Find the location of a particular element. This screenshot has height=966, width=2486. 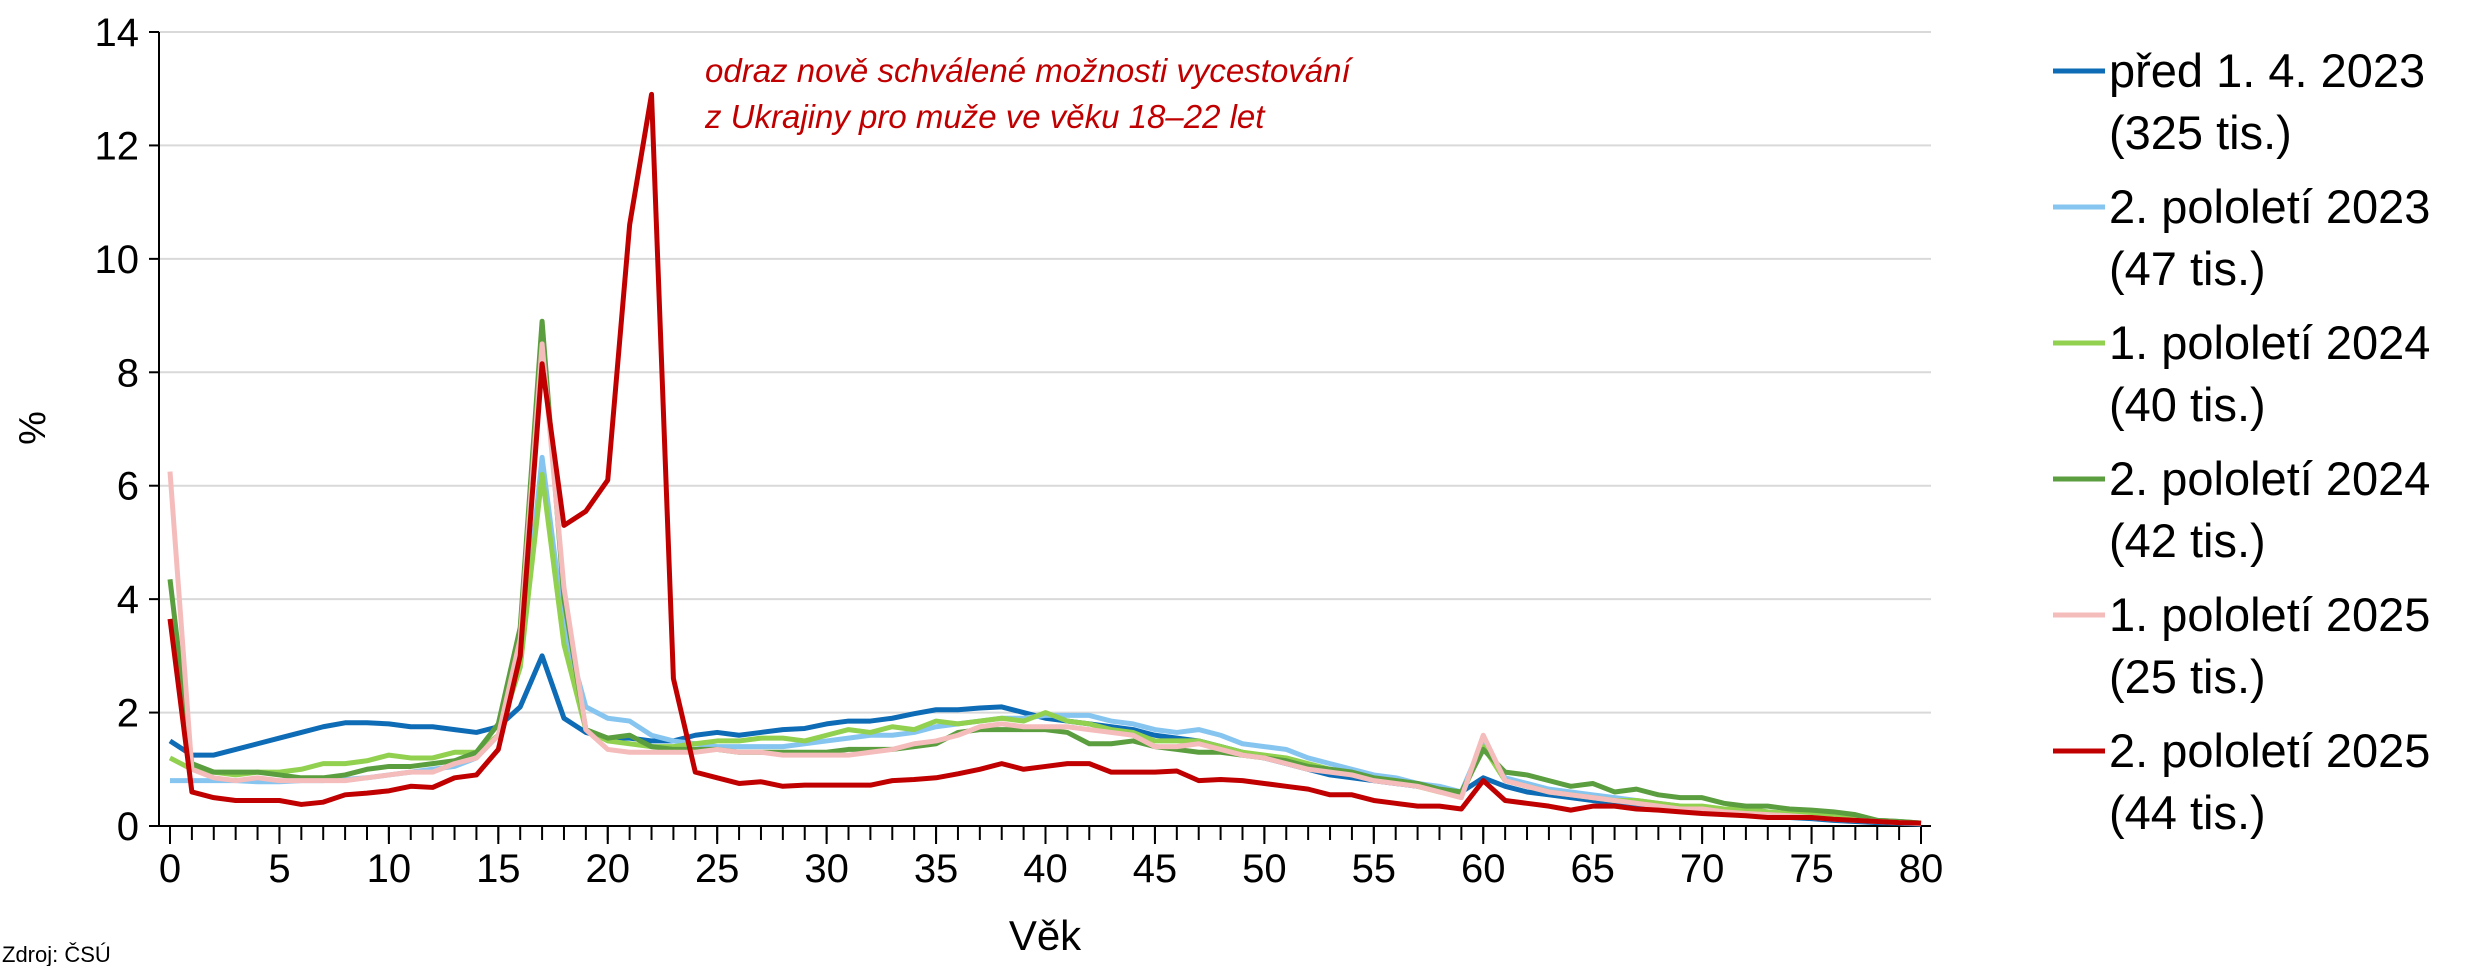

source: Zdroj: ČSÚ is located at coordinates (56, 954).